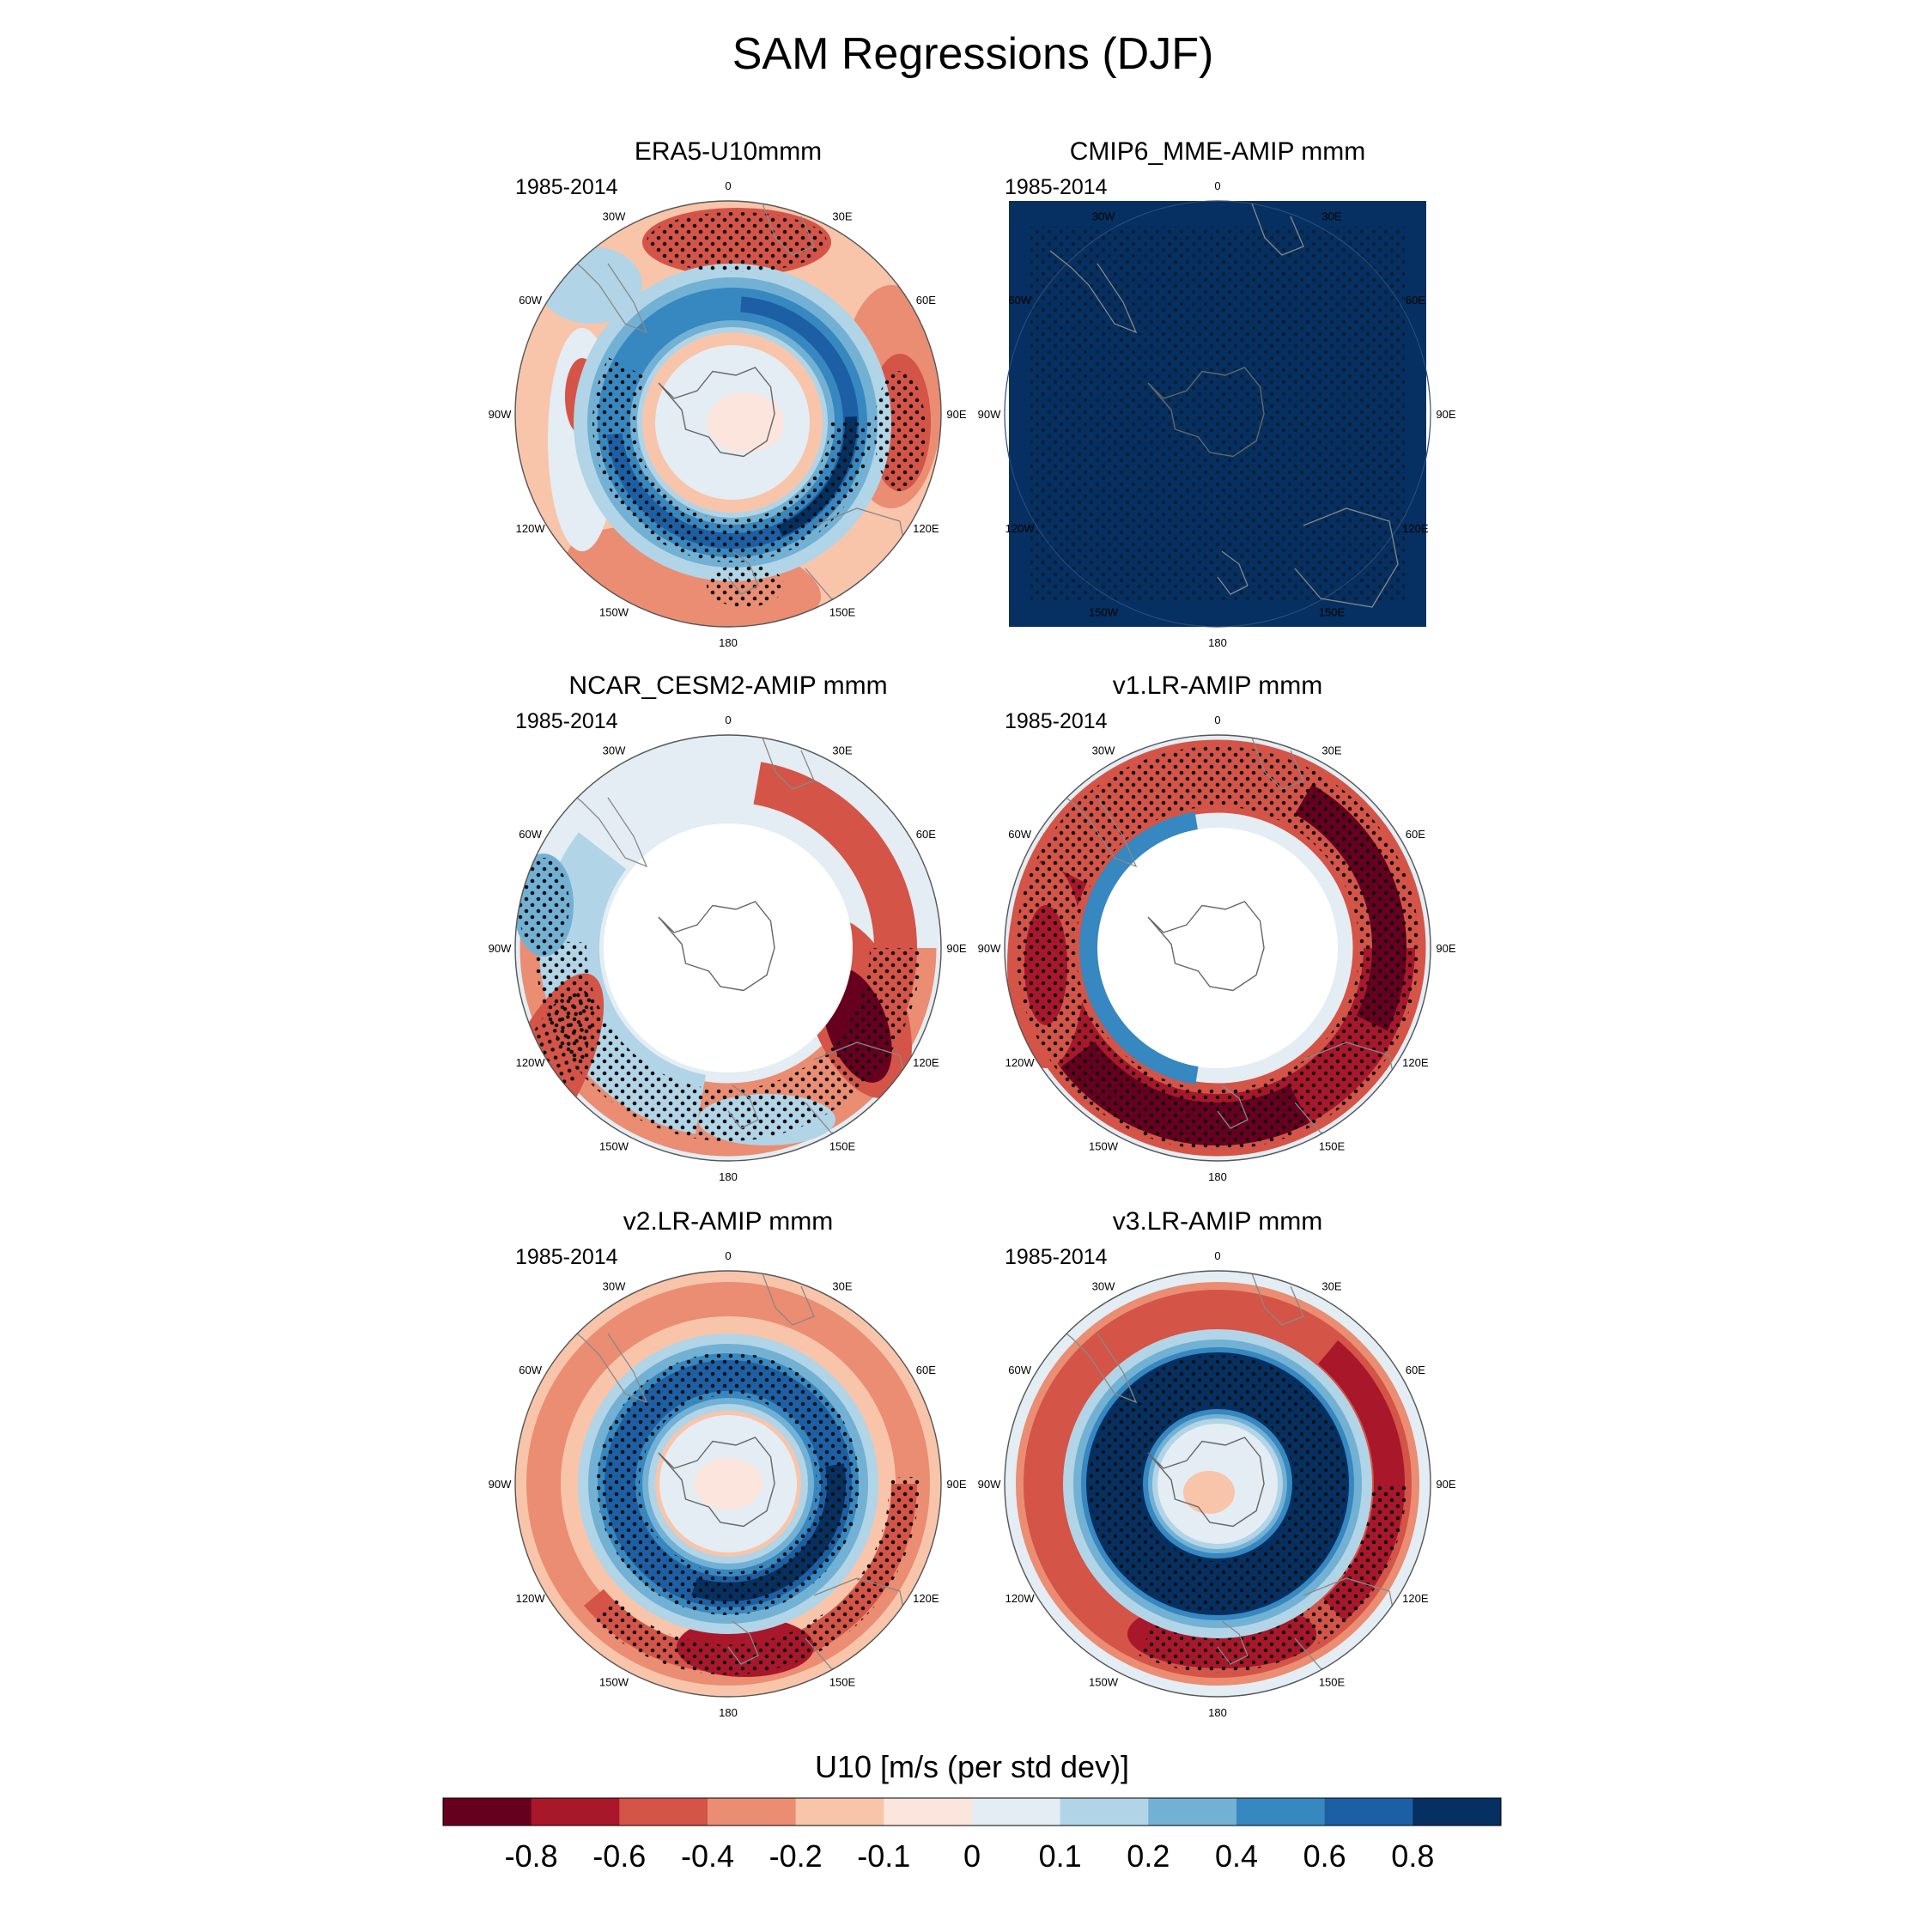 This screenshot has height=1932, width=1932. What do you see at coordinates (728, 151) in the screenshot?
I see `panel-title: ERA5-U10mmm` at bounding box center [728, 151].